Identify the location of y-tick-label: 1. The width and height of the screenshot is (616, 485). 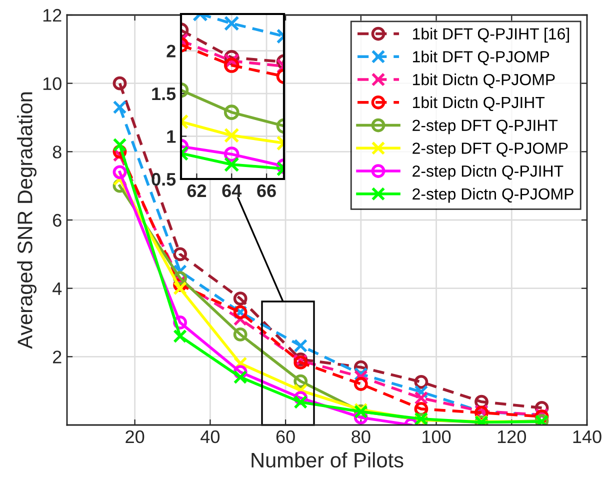
(171, 136).